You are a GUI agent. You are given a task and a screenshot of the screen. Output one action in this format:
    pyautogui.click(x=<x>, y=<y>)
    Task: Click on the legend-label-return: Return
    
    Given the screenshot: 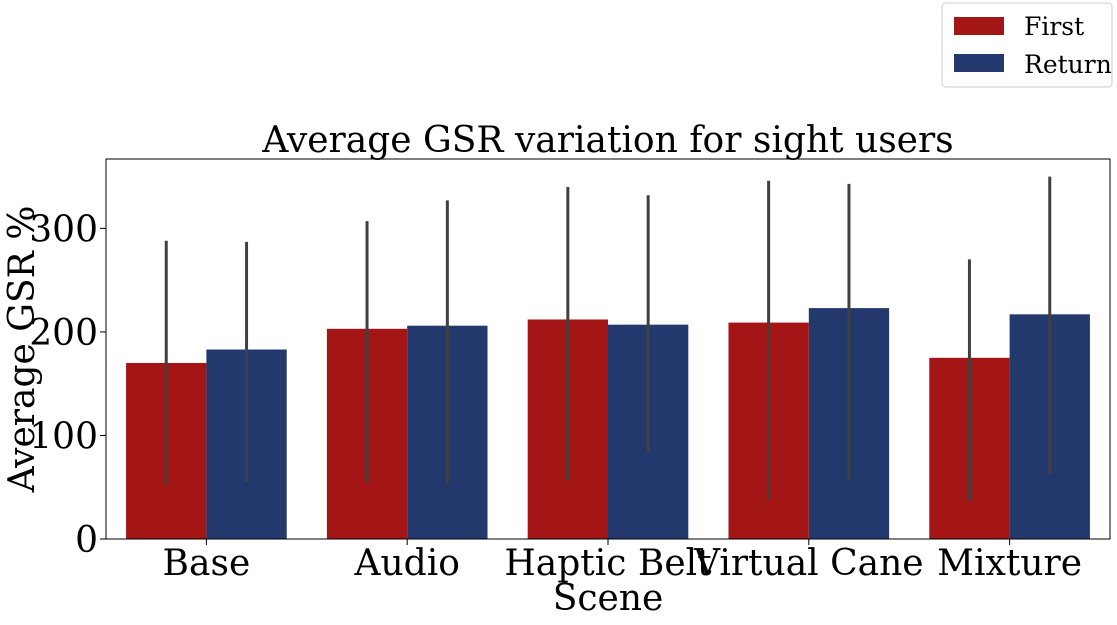 What is the action you would take?
    pyautogui.click(x=1068, y=64)
    